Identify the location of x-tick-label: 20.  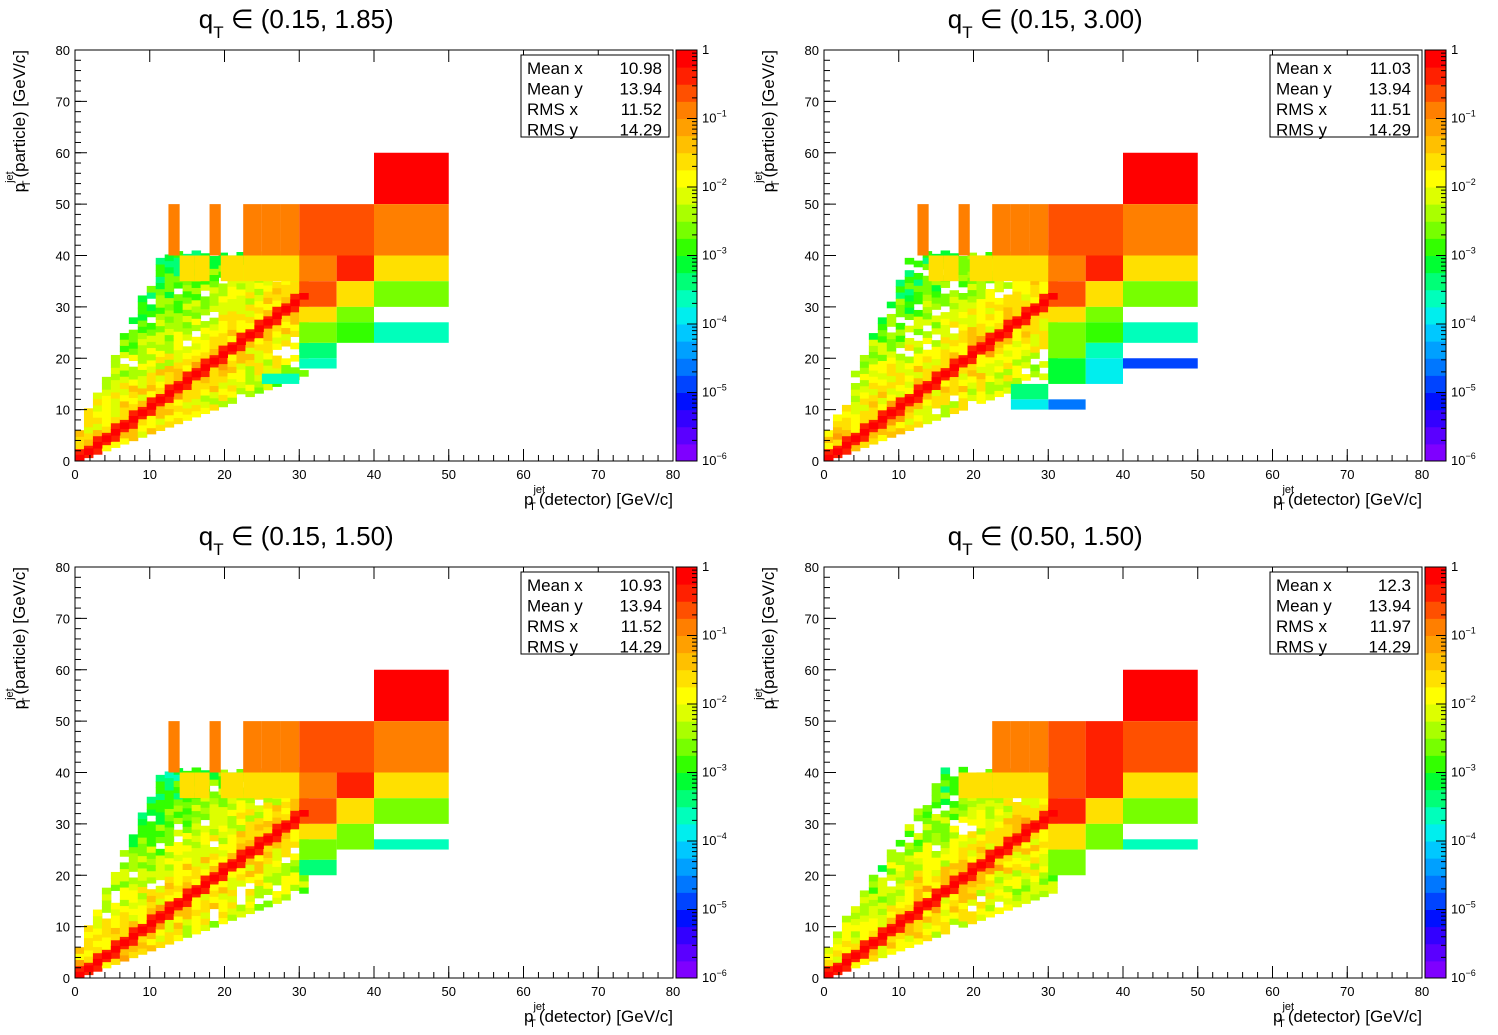
(973, 991).